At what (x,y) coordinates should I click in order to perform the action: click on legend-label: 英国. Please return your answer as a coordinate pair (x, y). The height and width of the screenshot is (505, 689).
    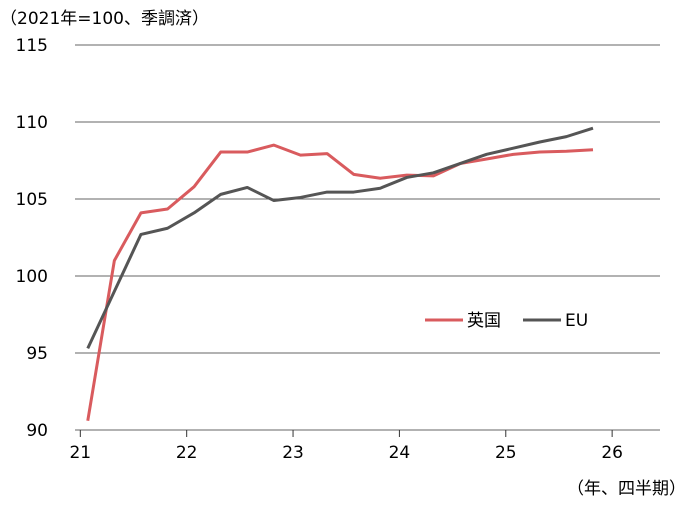
    Looking at the image, I should click on (484, 321).